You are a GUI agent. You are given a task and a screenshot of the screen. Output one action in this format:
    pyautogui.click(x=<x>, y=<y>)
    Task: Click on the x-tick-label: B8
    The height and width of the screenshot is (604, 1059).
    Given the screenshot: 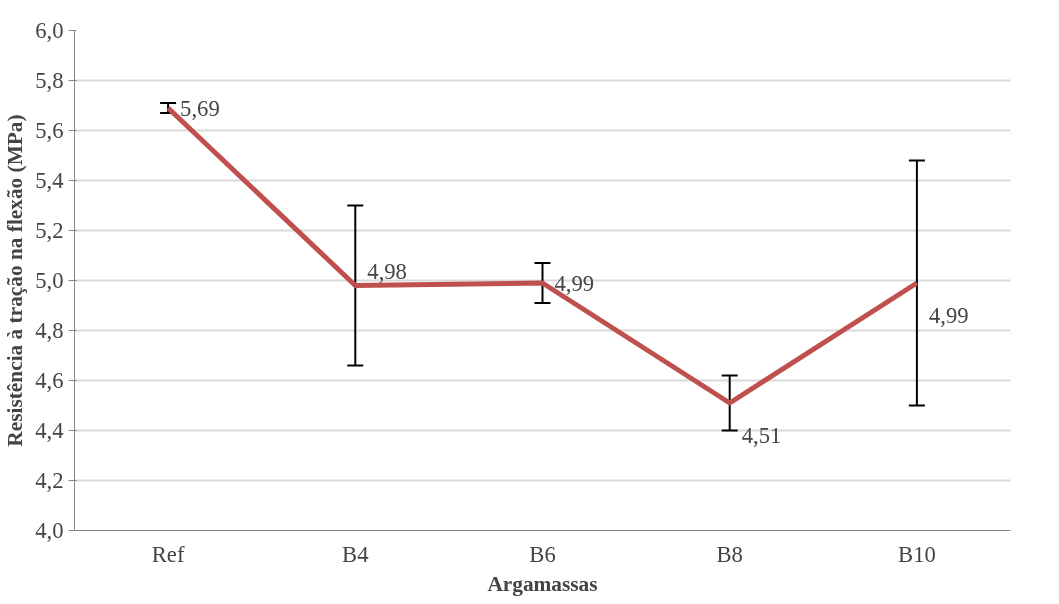 What is the action you would take?
    pyautogui.click(x=729, y=554)
    